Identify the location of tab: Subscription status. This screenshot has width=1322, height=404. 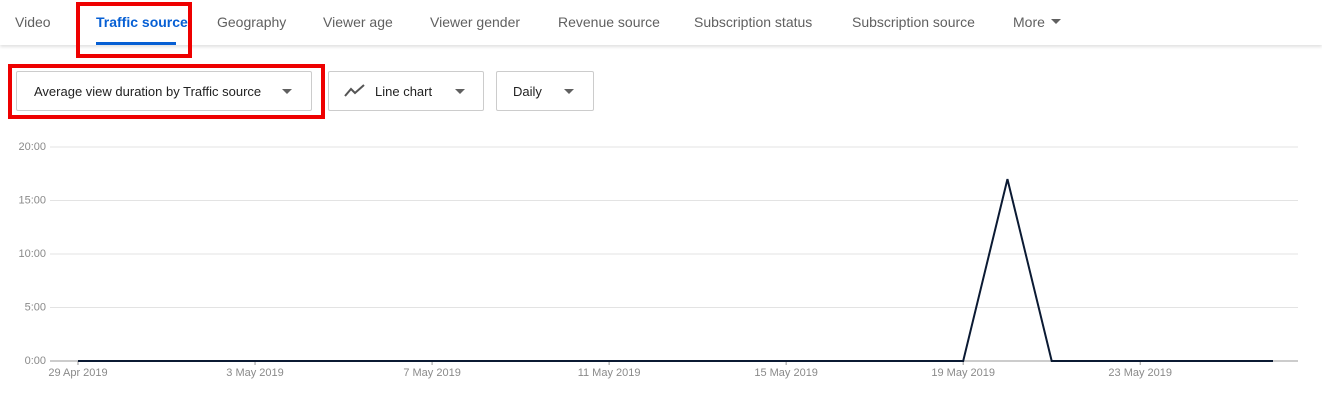
(753, 22).